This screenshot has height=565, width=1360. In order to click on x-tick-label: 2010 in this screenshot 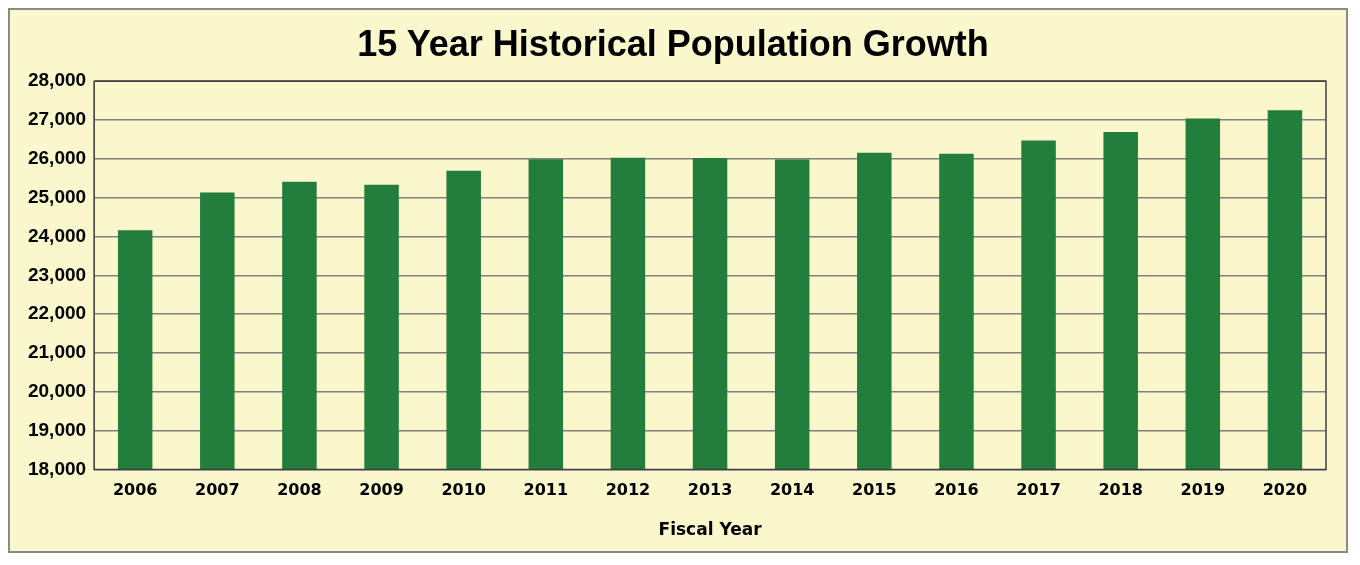, I will do `click(463, 490)`.